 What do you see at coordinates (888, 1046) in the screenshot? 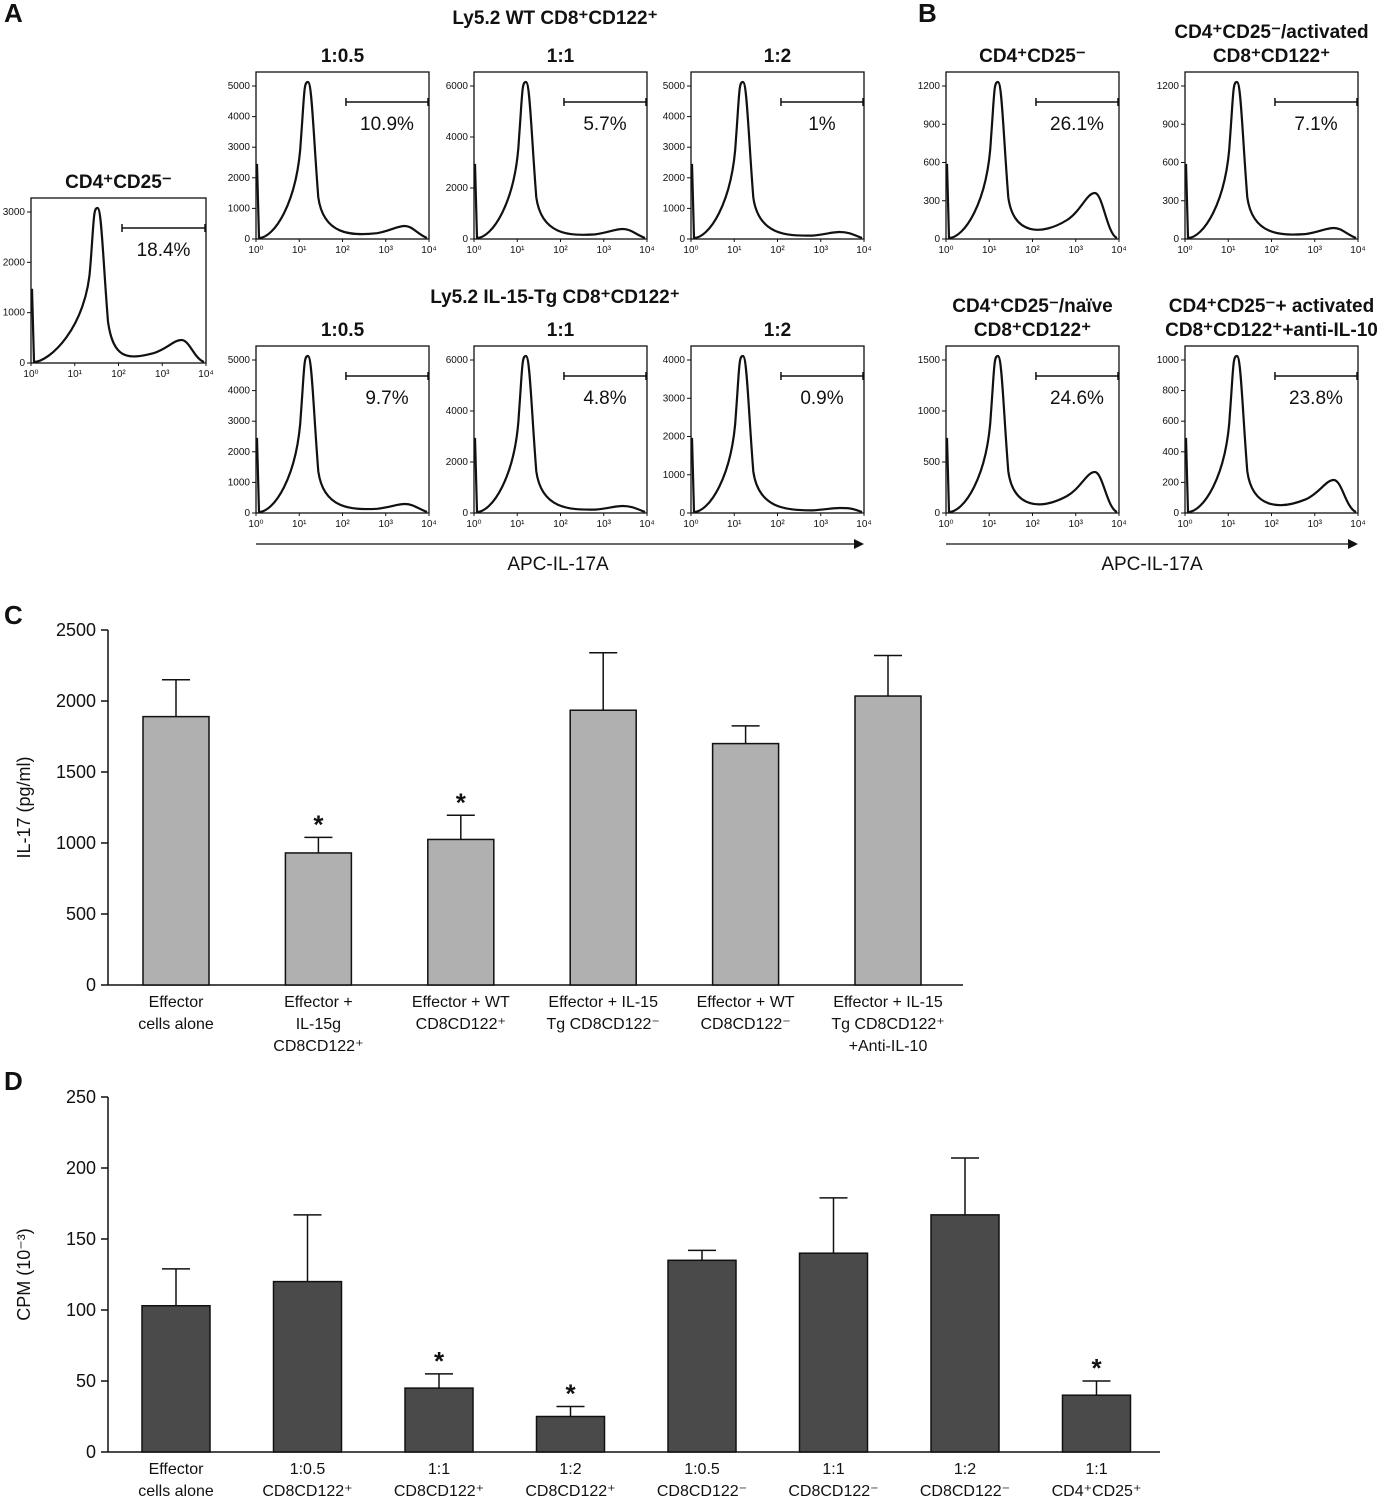
I see `category-label: +Anti-IL-10` at bounding box center [888, 1046].